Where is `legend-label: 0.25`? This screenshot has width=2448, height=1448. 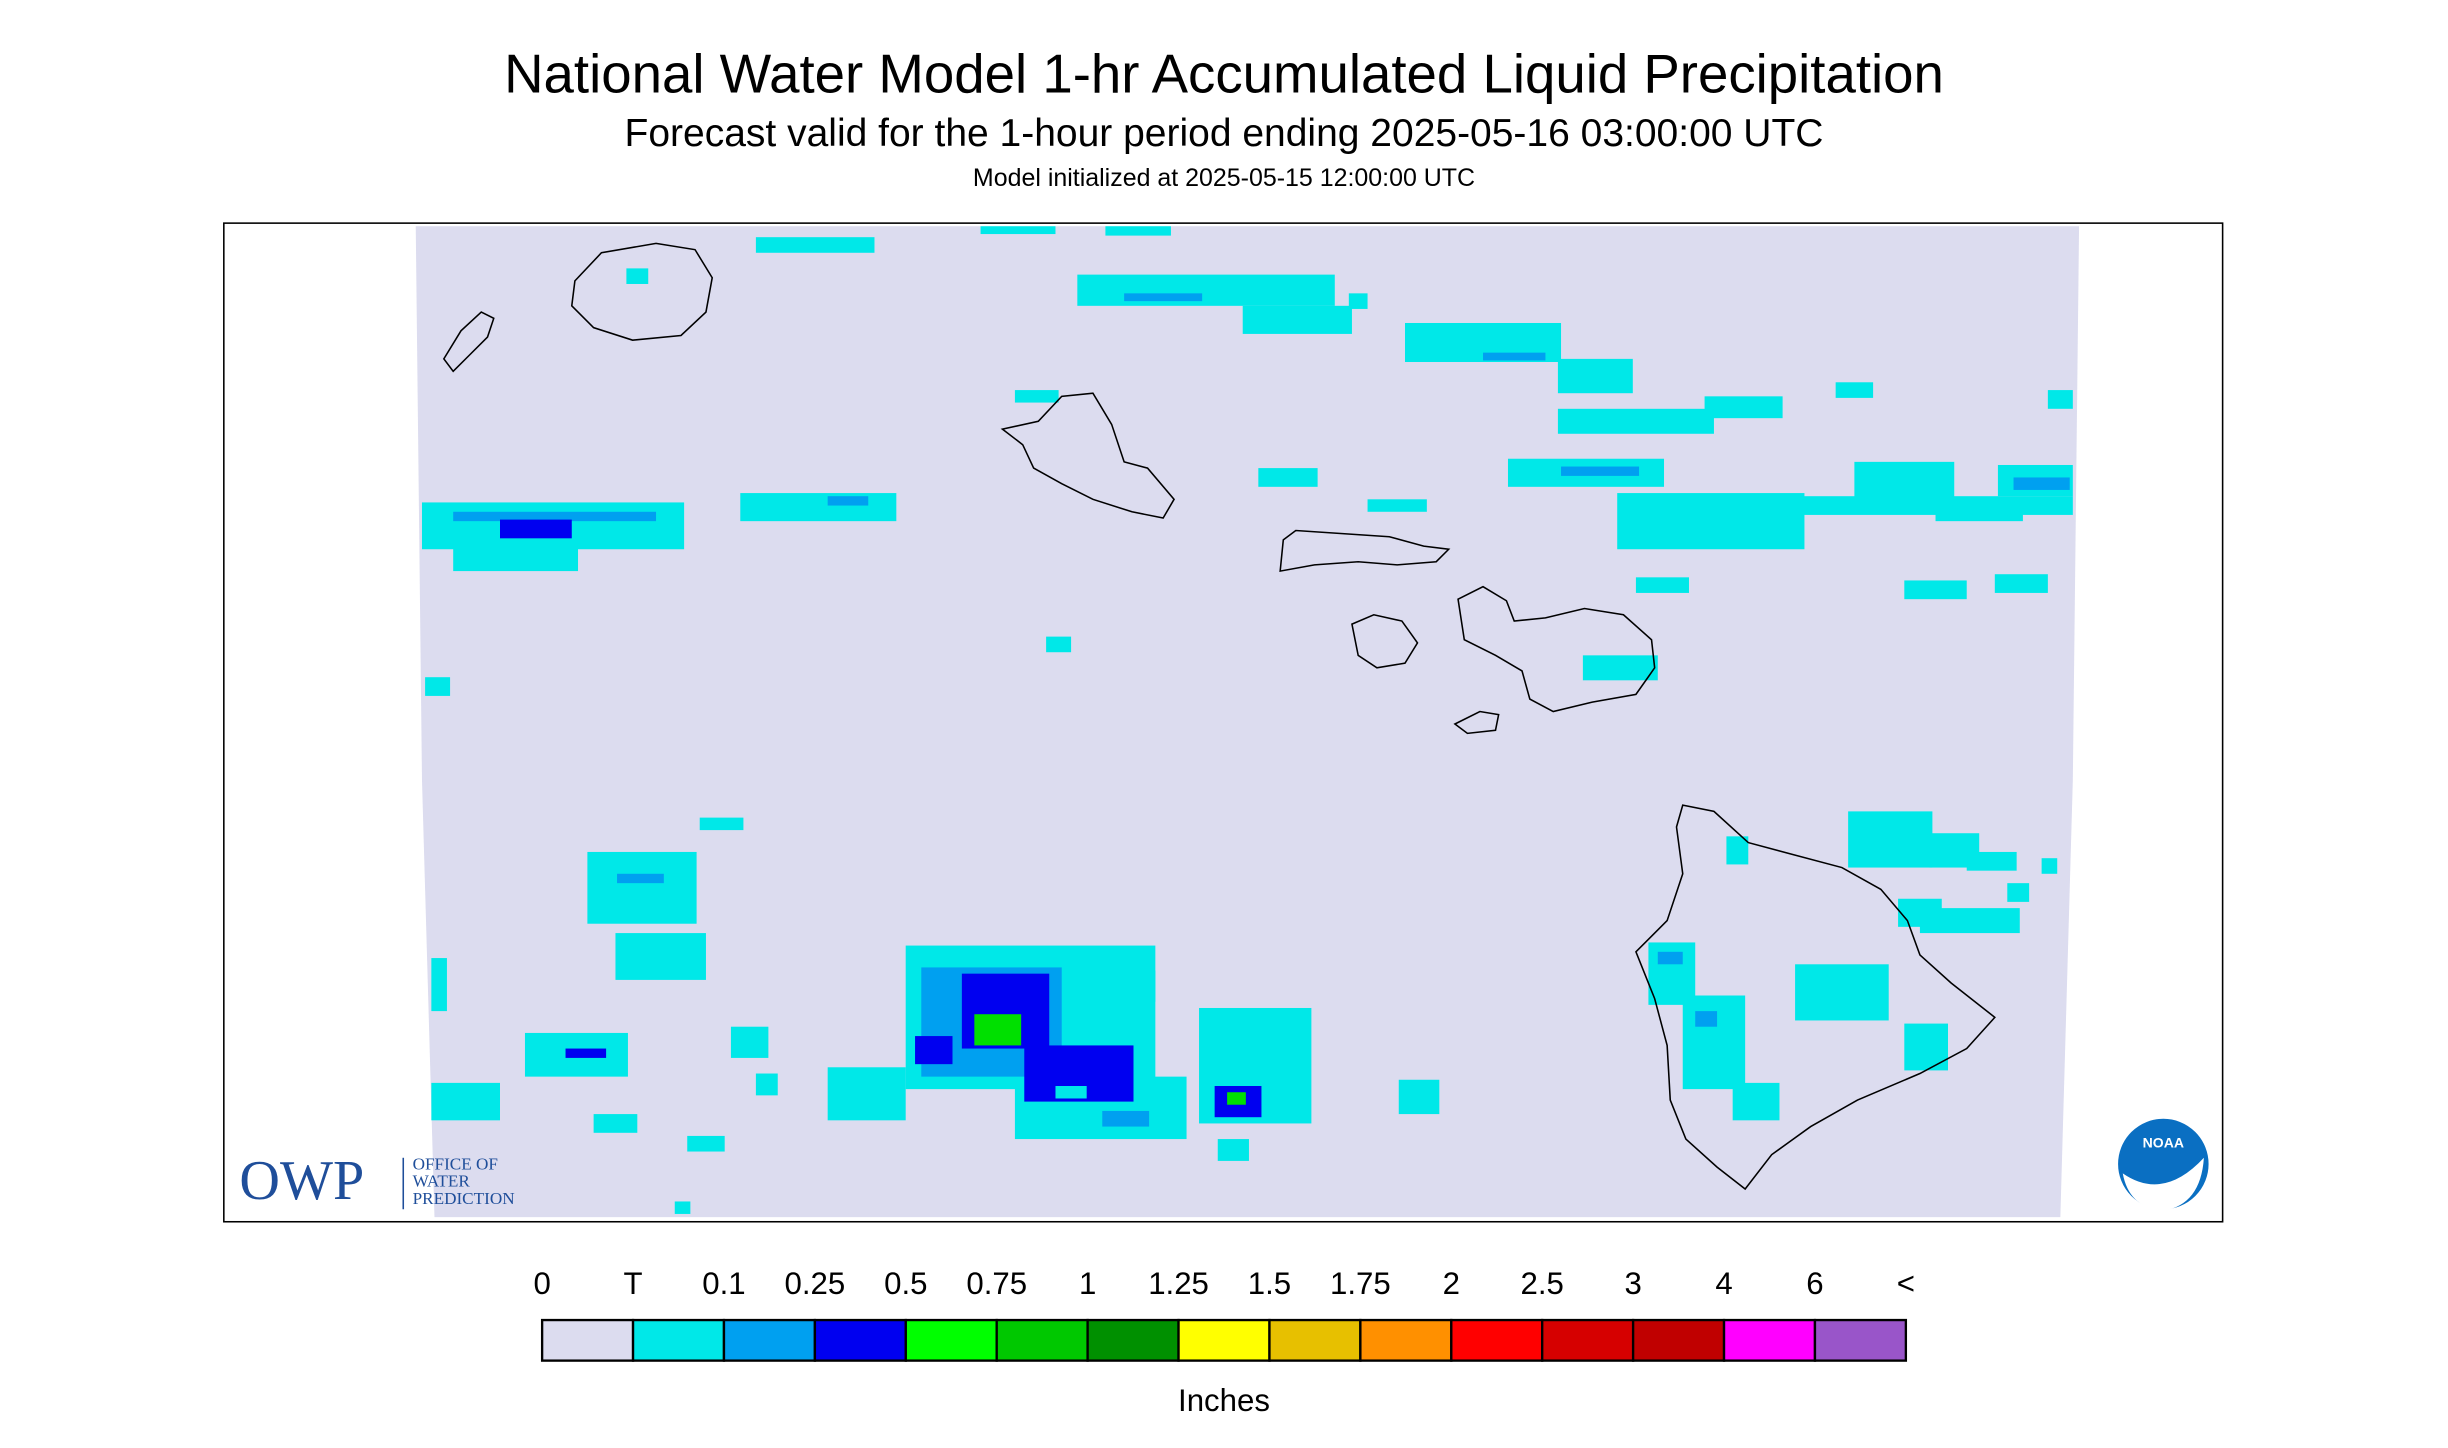
legend-label: 0.25 is located at coordinates (815, 1283).